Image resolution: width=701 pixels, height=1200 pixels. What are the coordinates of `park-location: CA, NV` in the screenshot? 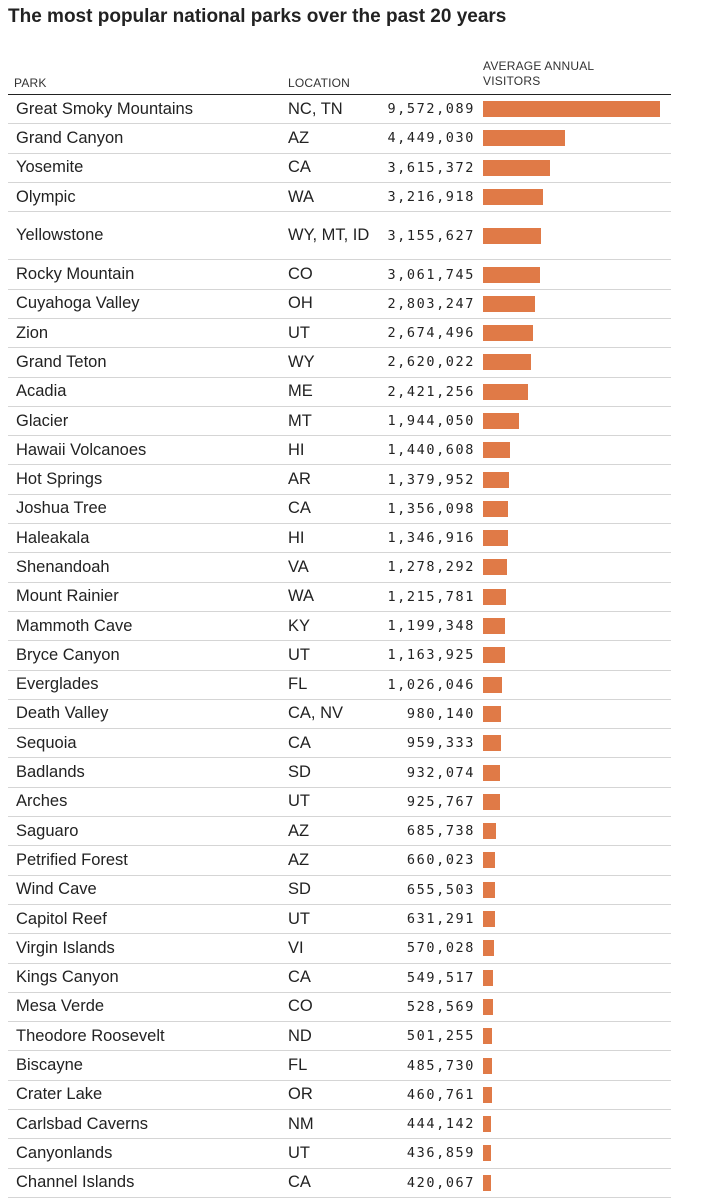 It's located at (316, 713).